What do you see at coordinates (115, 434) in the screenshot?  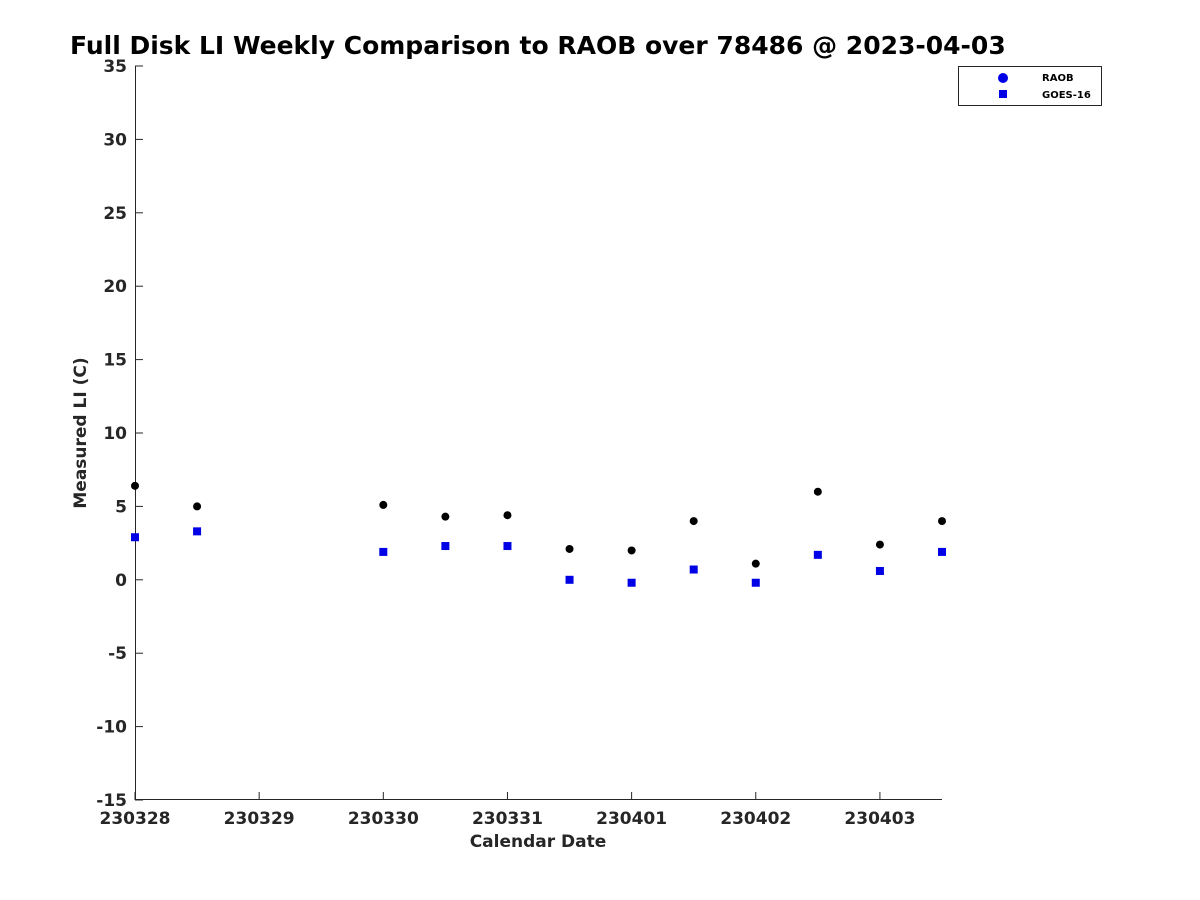 I see `y-tick-label: 10` at bounding box center [115, 434].